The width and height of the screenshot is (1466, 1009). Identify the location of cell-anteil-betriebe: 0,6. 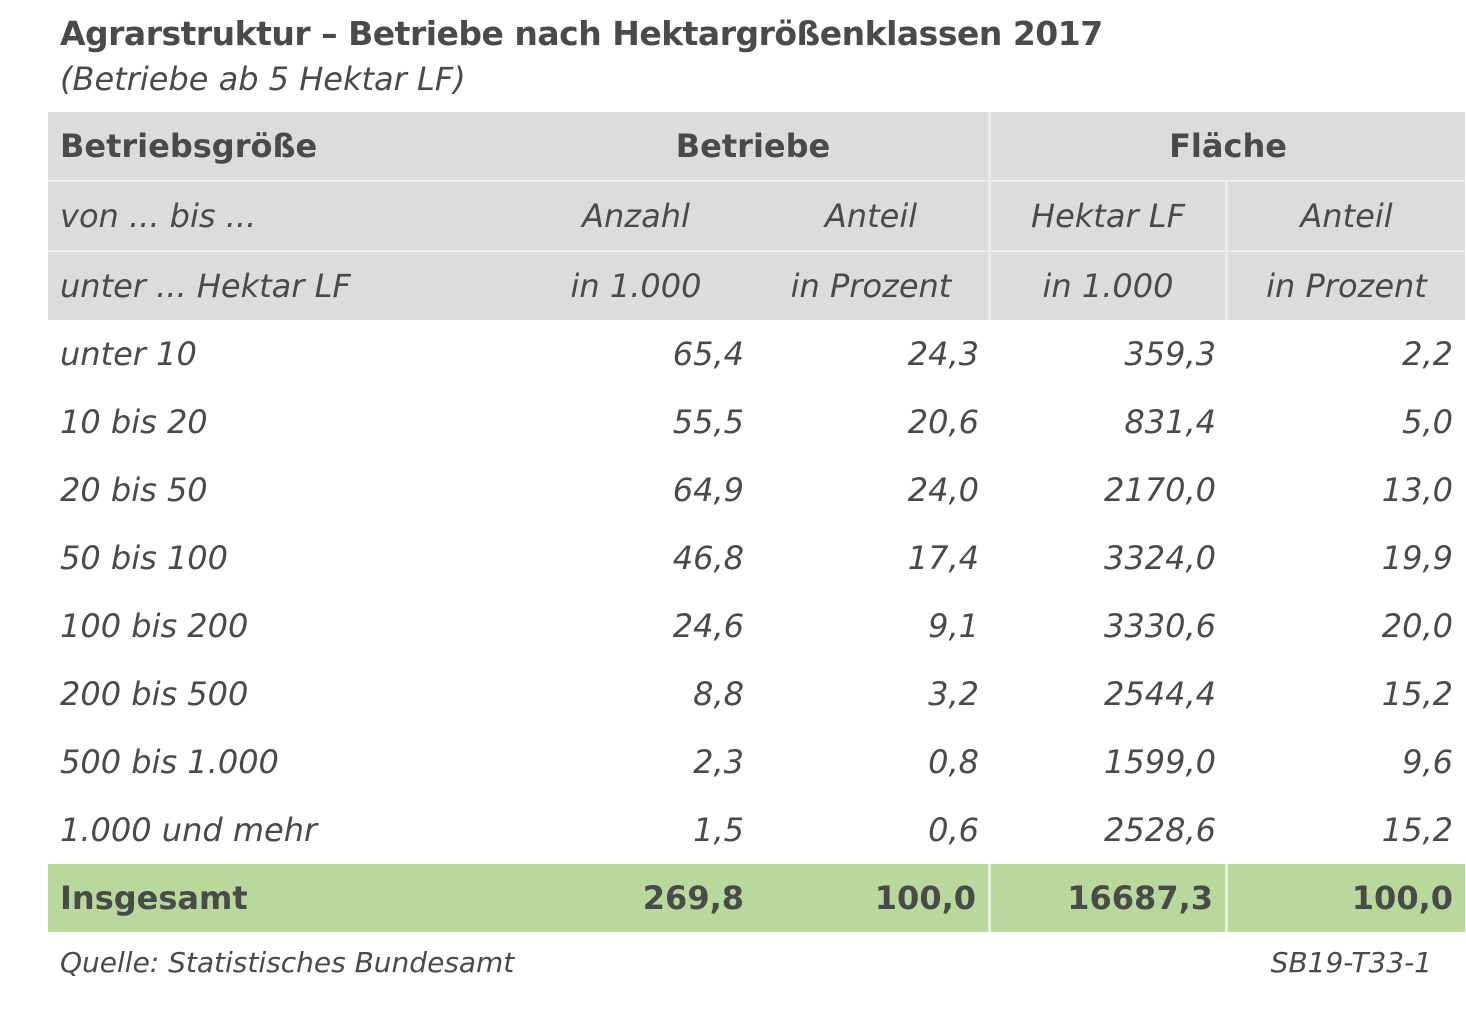
(953, 830).